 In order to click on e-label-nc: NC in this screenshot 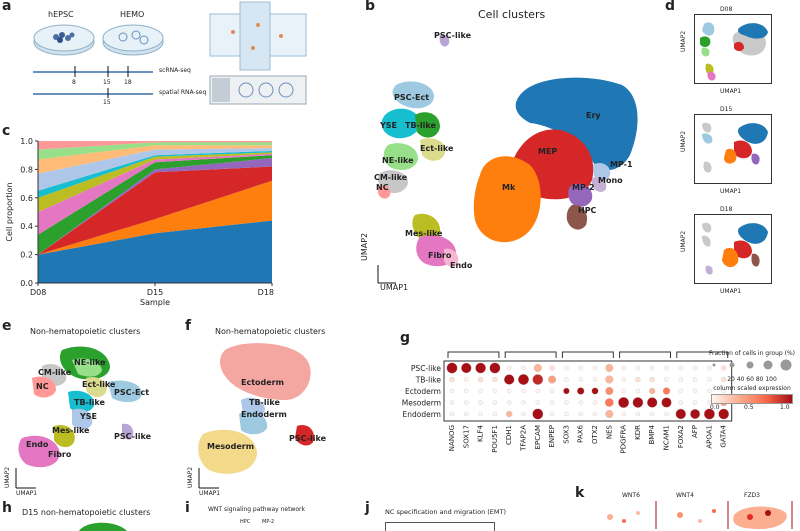, I will do `click(42, 386)`.